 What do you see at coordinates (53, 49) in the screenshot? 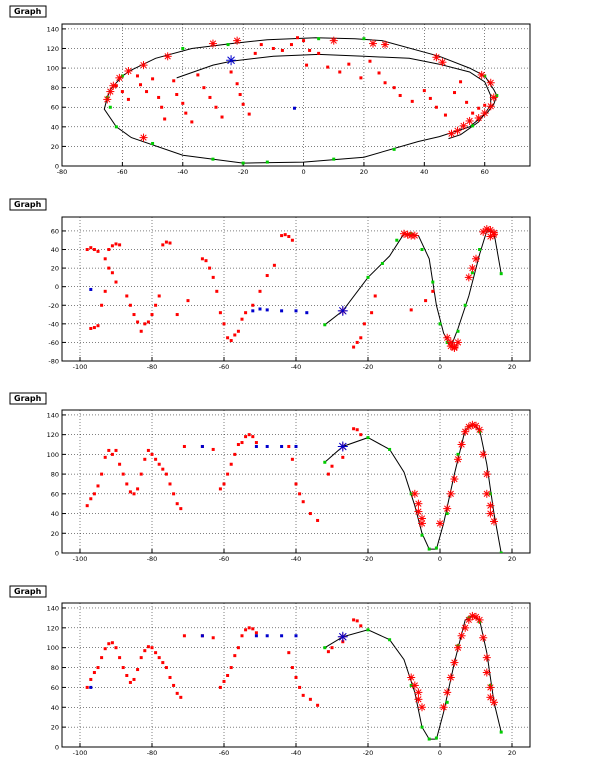
I see `y-tick-label: 120` at bounding box center [53, 49].